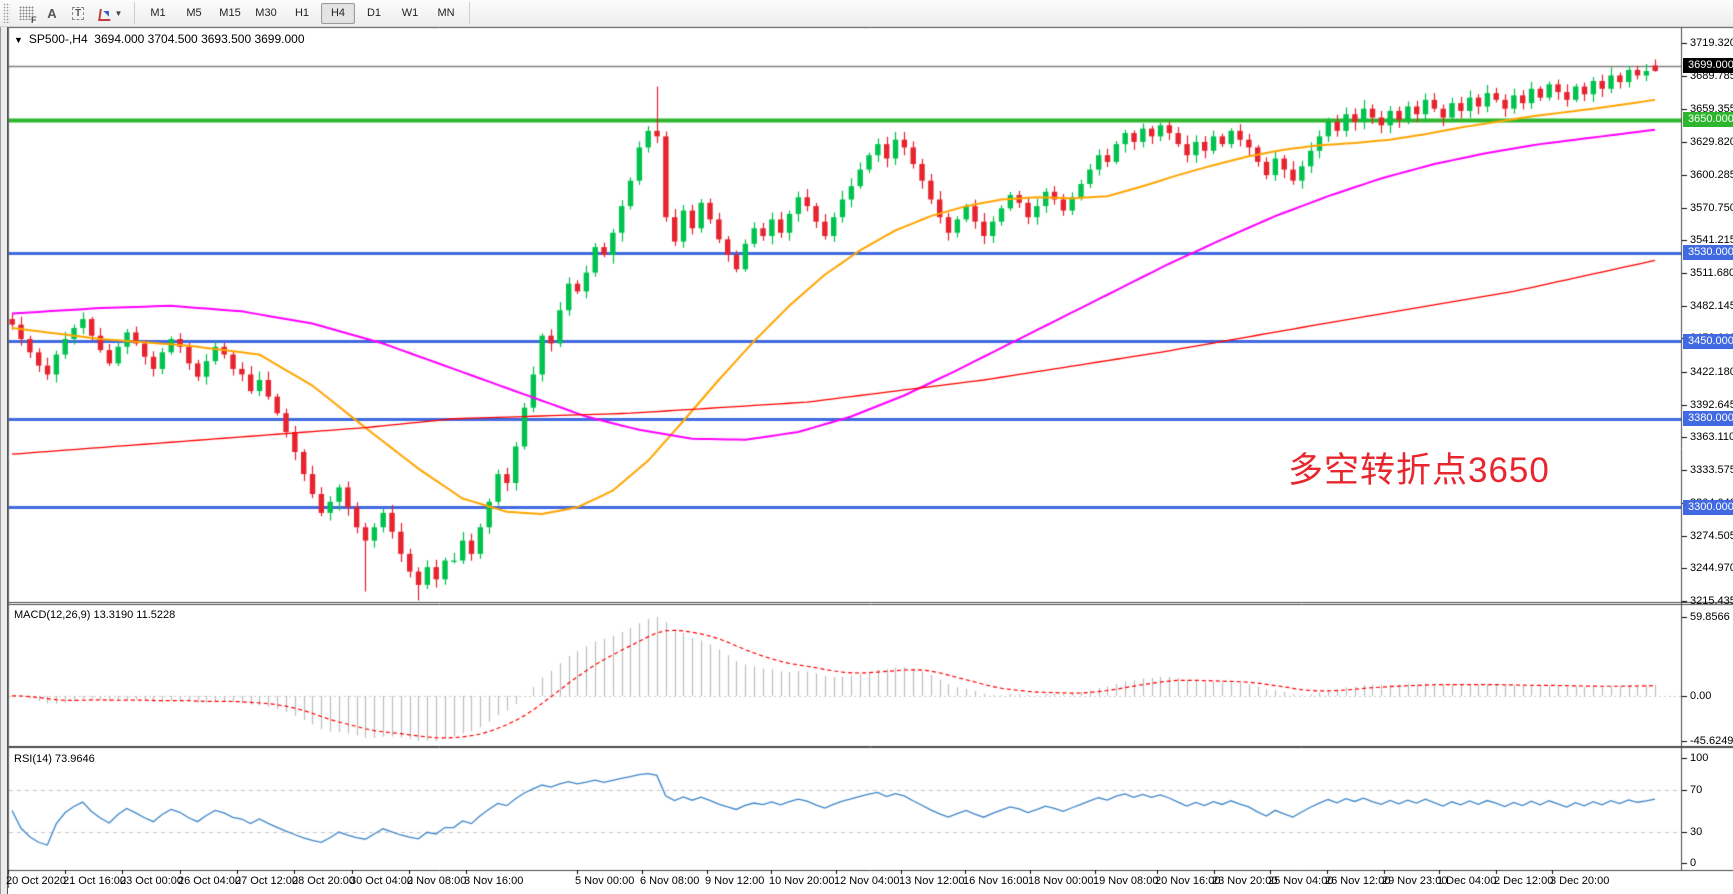 The image size is (1733, 894). What do you see at coordinates (1708, 120) in the screenshot?
I see `price-level-badge: 3650.000` at bounding box center [1708, 120].